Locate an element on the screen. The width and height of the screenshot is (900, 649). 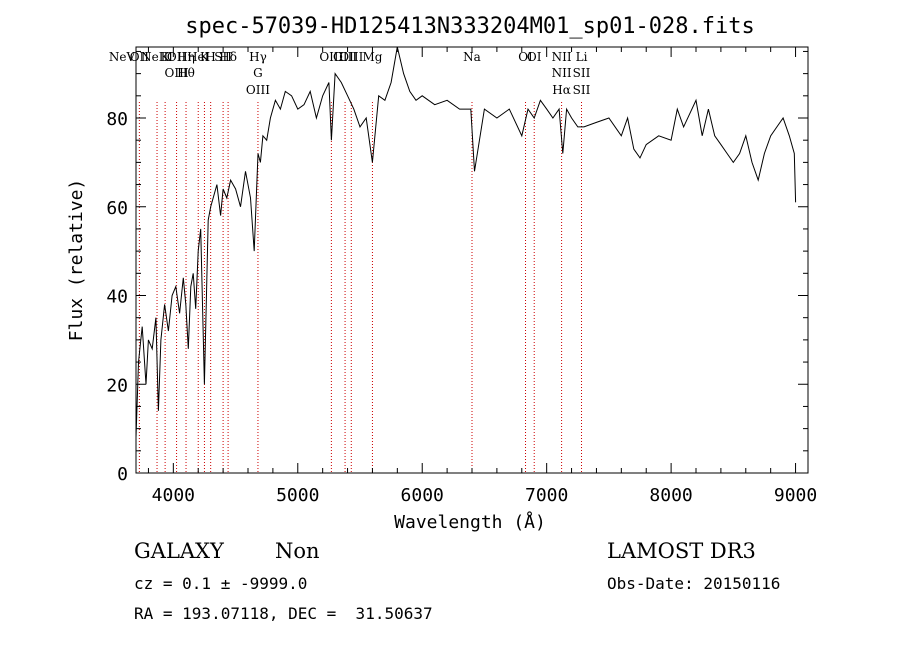
x-tick-label: 6000 is located at coordinates (422, 495).